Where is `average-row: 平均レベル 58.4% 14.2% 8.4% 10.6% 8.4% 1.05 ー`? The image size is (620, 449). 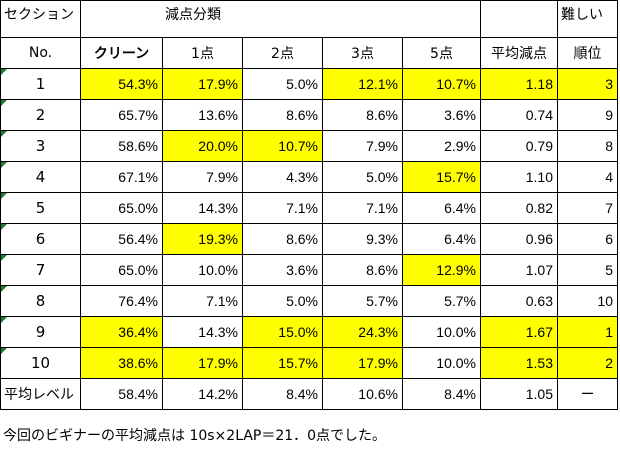 average-row: 平均レベル 58.4% 14.2% 8.4% 10.6% 8.4% 1.05 ー is located at coordinates (309, 394).